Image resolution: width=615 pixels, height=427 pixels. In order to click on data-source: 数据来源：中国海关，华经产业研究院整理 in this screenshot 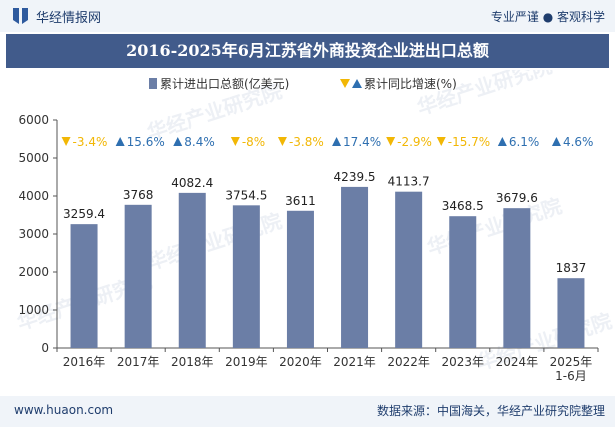, I will do `click(490, 411)`.